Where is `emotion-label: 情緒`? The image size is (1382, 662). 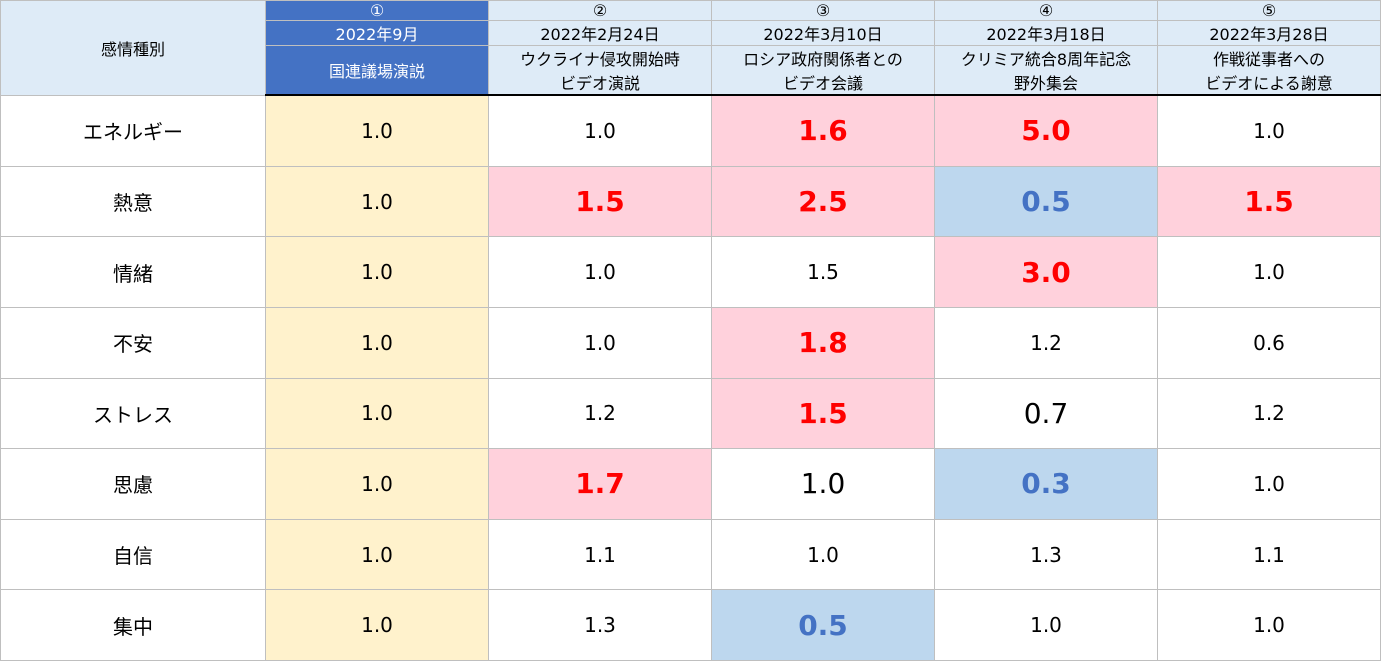
emotion-label: 情緒 is located at coordinates (133, 272).